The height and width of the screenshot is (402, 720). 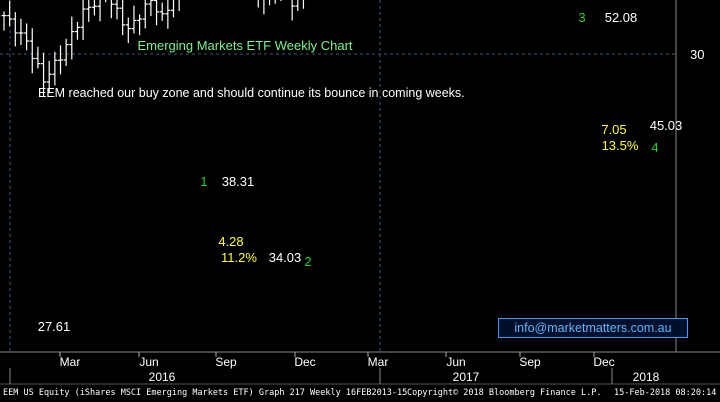 I want to click on annotation-label: 2, so click(x=307, y=261).